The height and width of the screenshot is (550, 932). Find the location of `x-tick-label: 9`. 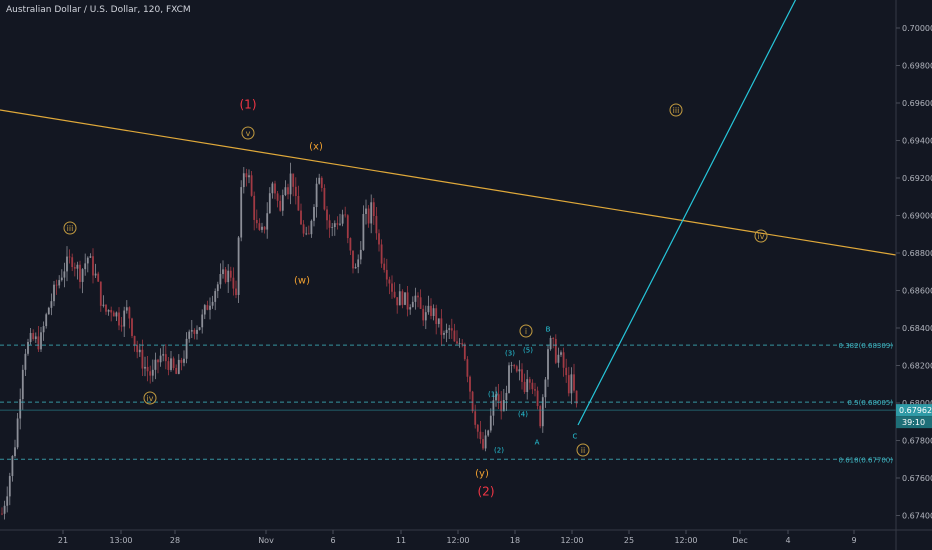

x-tick-label: 9 is located at coordinates (853, 540).